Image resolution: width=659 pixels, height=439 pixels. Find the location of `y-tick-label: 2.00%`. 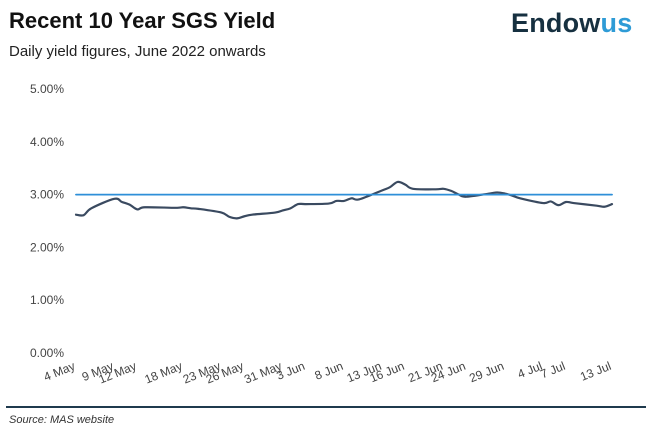

y-tick-label: 2.00% is located at coordinates (47, 247).